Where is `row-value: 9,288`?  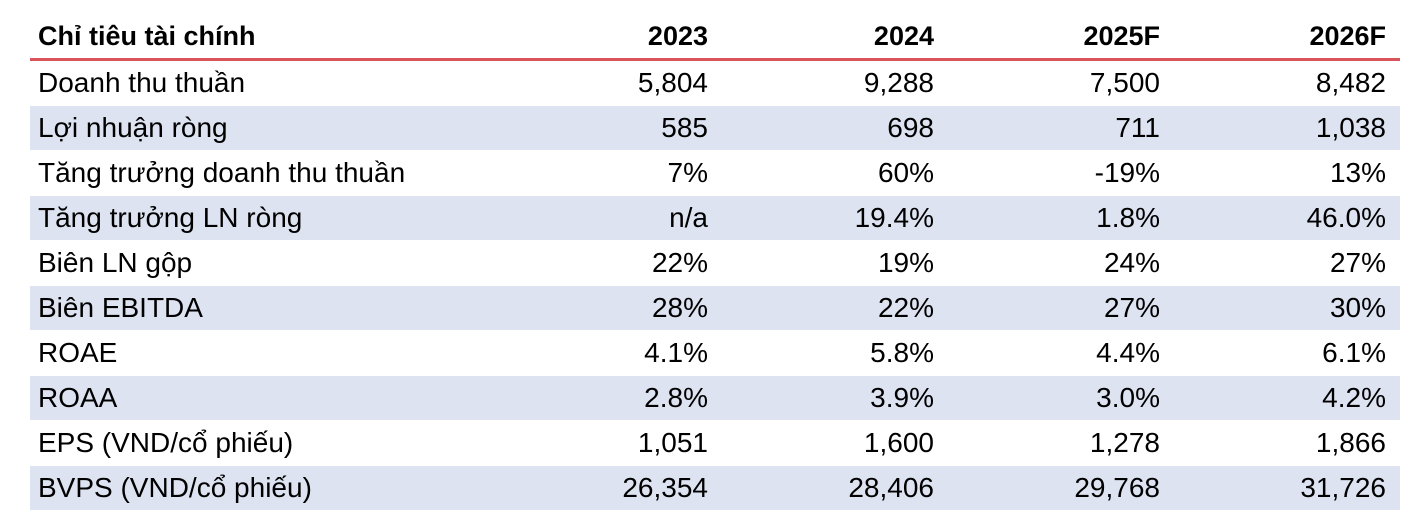 row-value: 9,288 is located at coordinates (898, 82).